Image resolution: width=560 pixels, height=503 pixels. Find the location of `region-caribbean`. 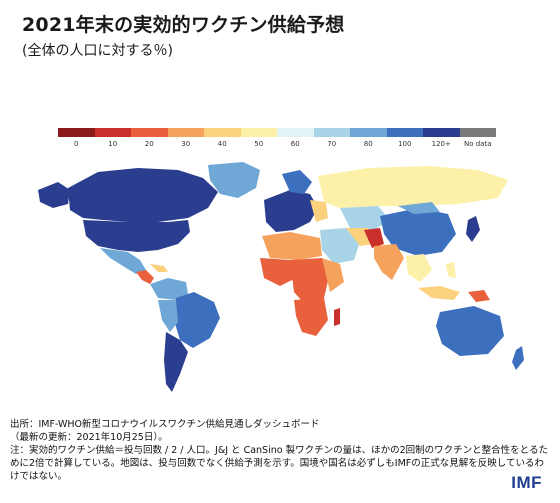

region-caribbean is located at coordinates (159, 268).